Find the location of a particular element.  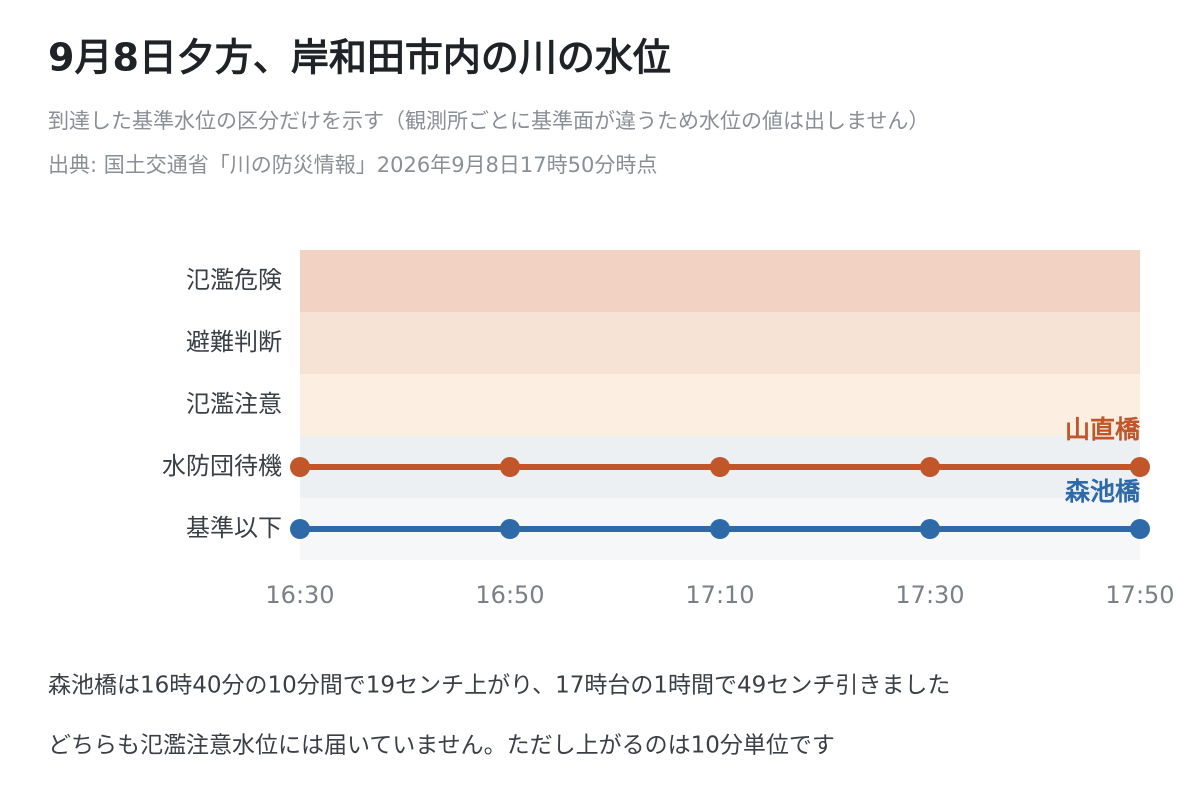

x-tick-label: 16:30 is located at coordinates (299, 595).